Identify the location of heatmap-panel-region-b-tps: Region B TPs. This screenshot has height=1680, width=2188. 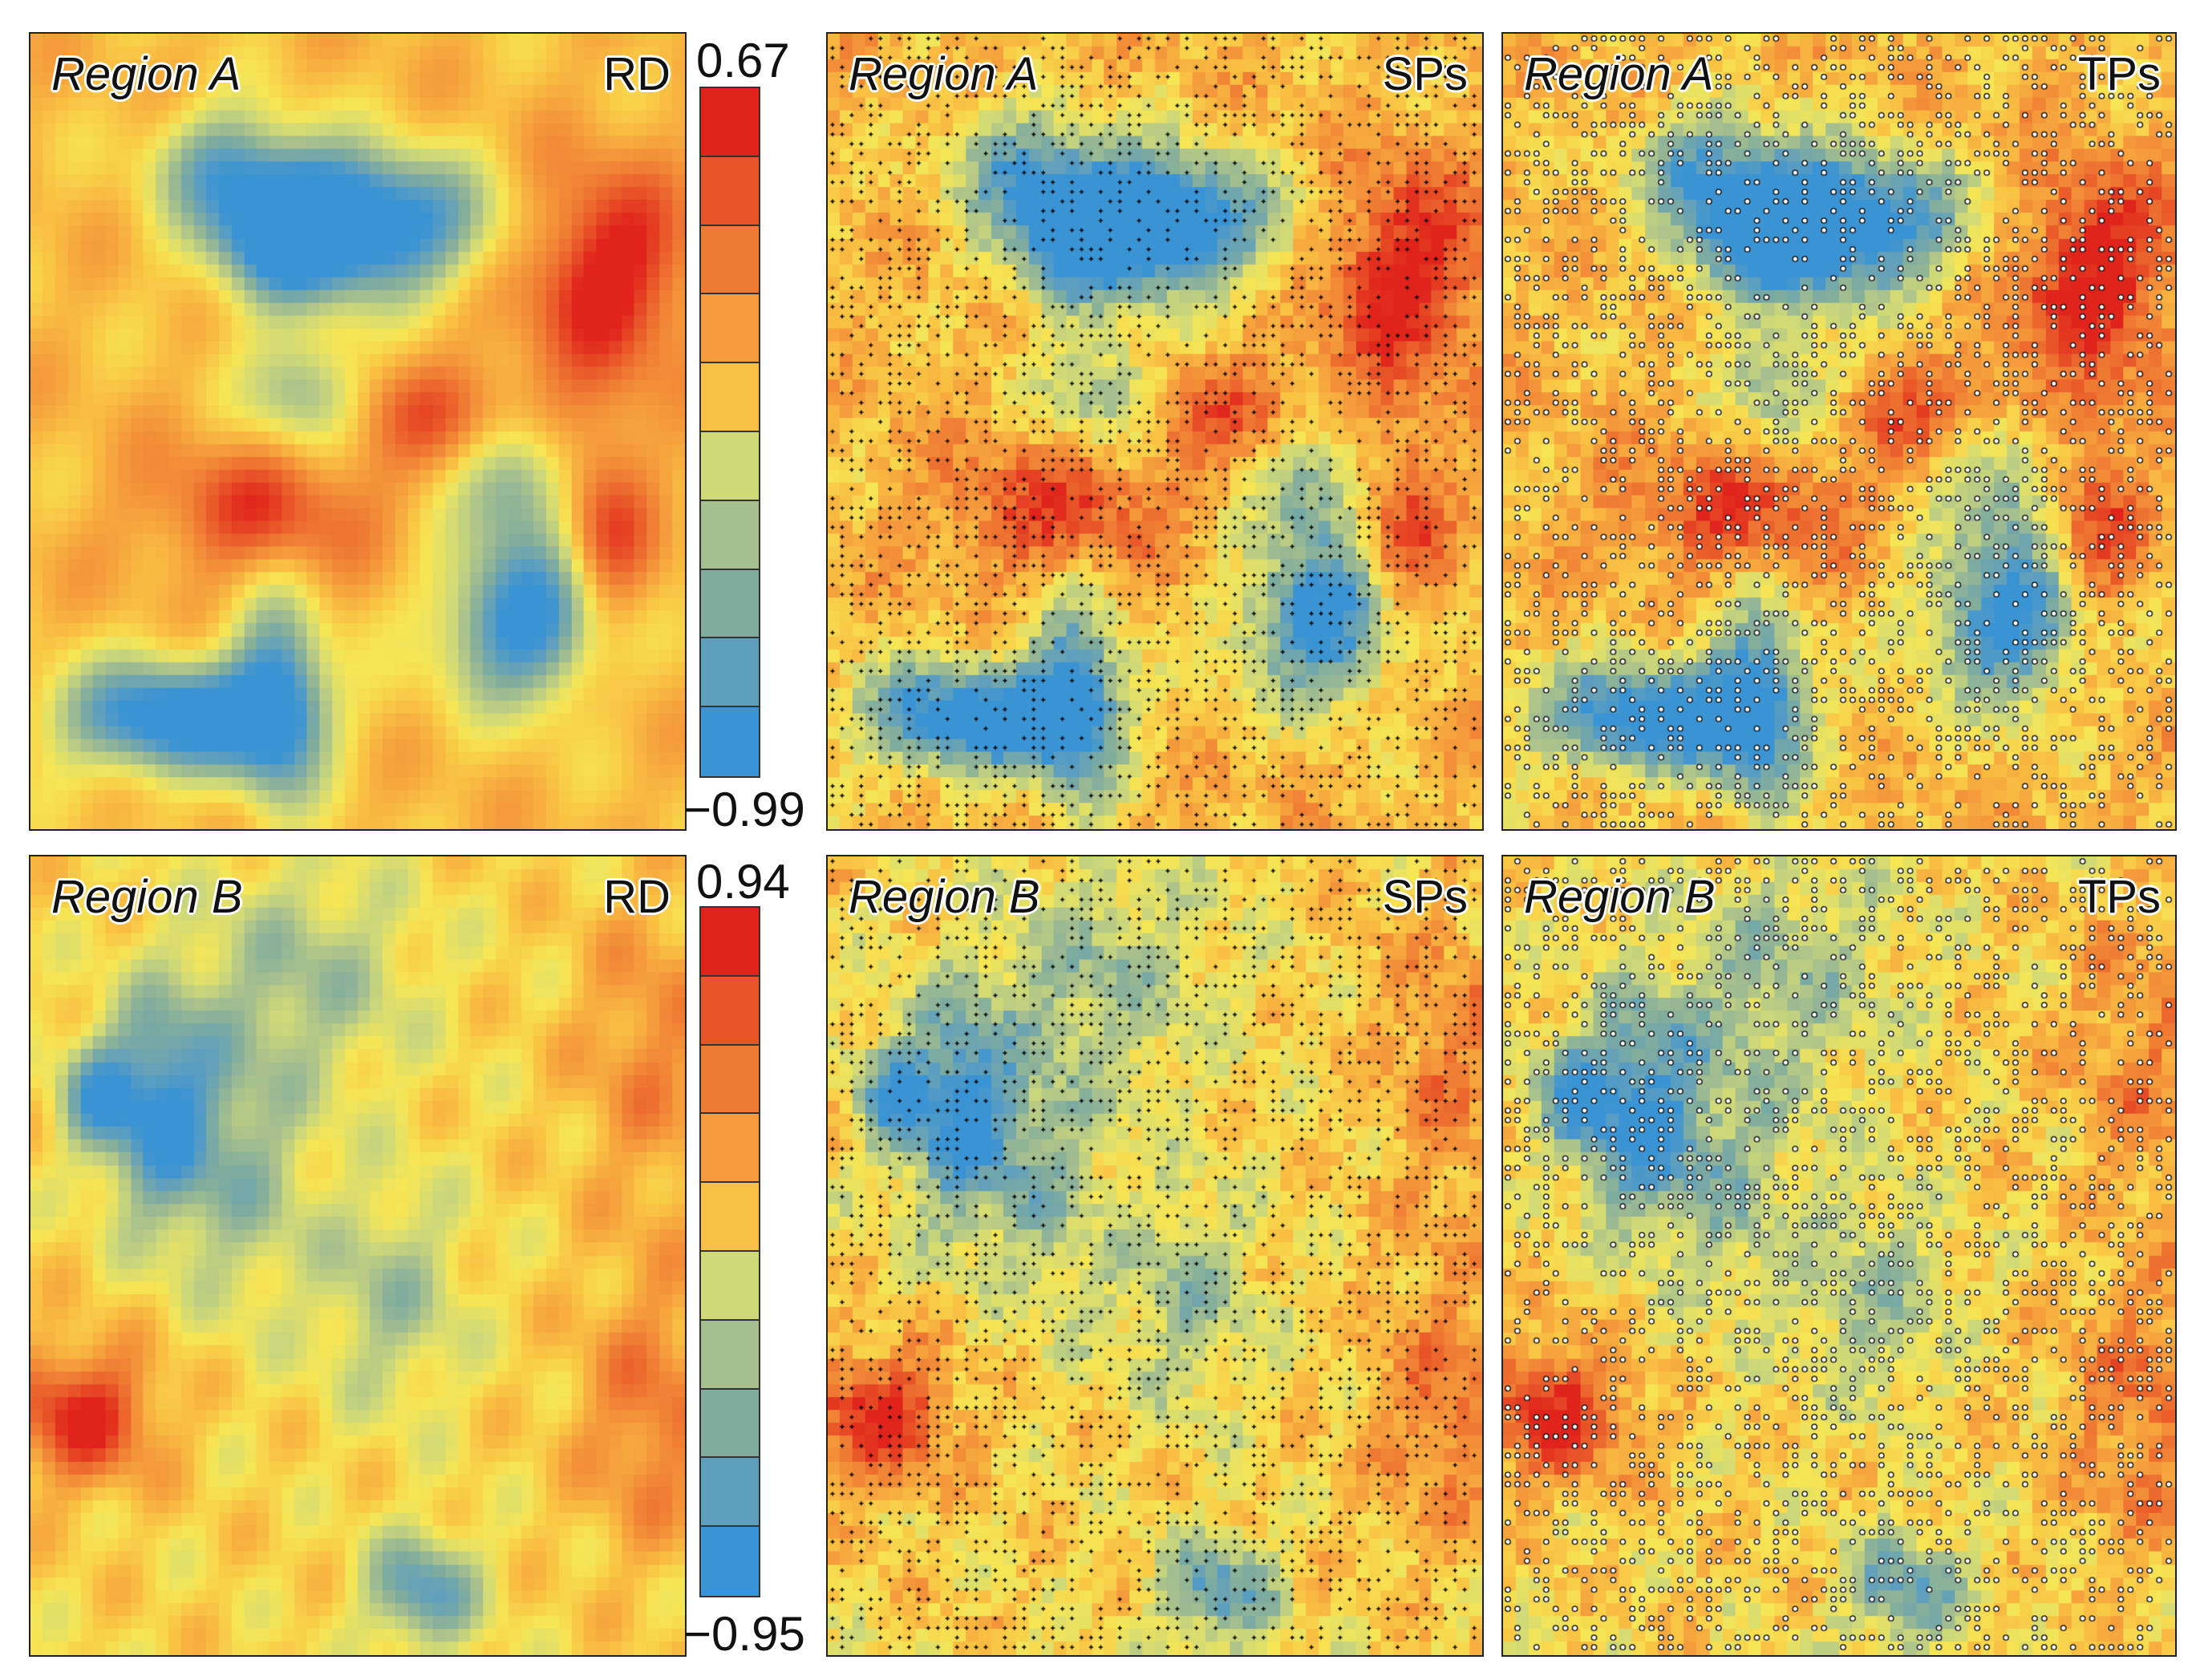
(1839, 1256).